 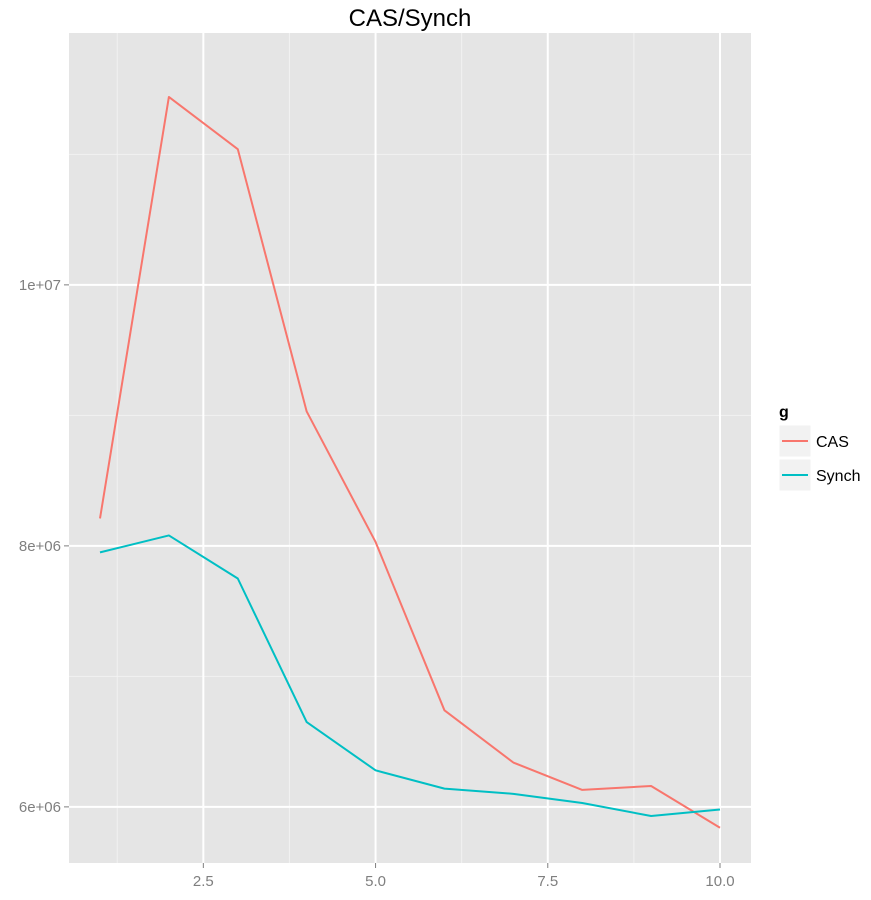 I want to click on legend-title: g, so click(x=784, y=412).